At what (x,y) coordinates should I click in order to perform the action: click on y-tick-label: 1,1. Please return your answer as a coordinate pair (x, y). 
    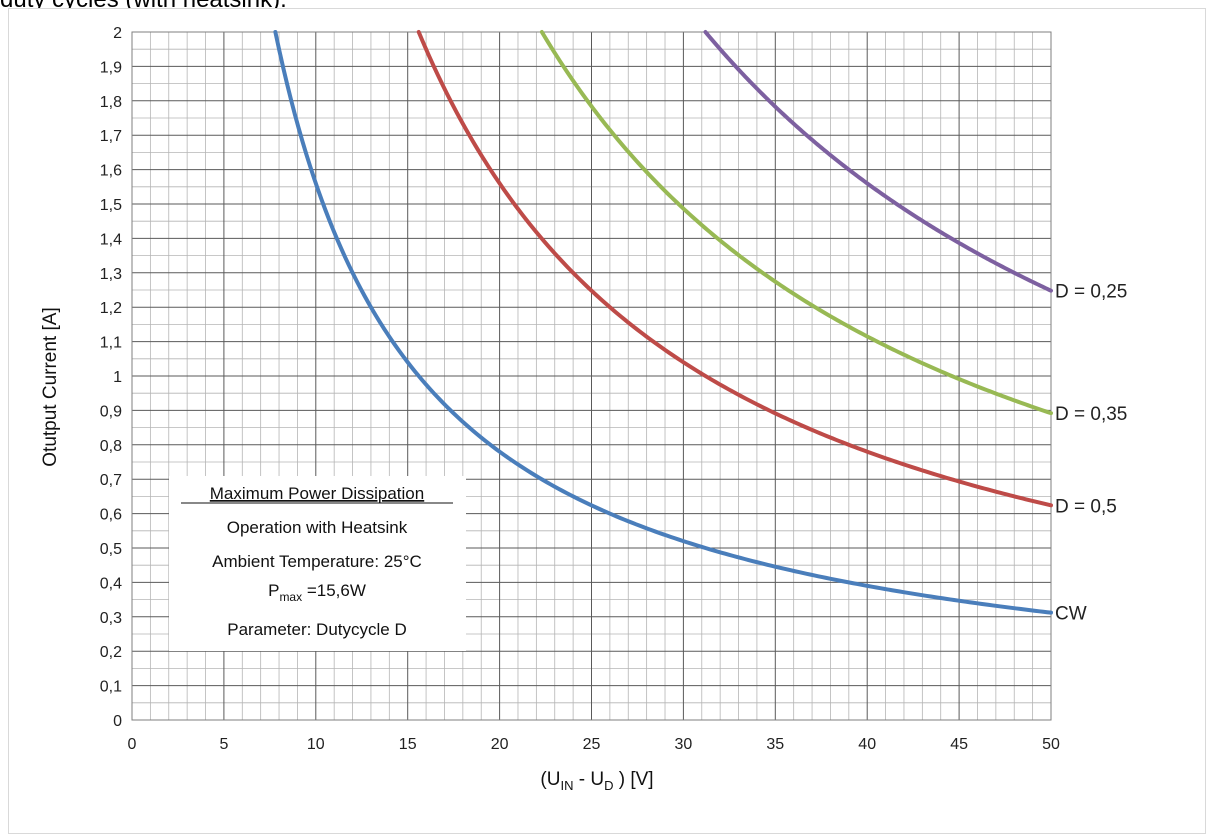
    Looking at the image, I should click on (111, 343).